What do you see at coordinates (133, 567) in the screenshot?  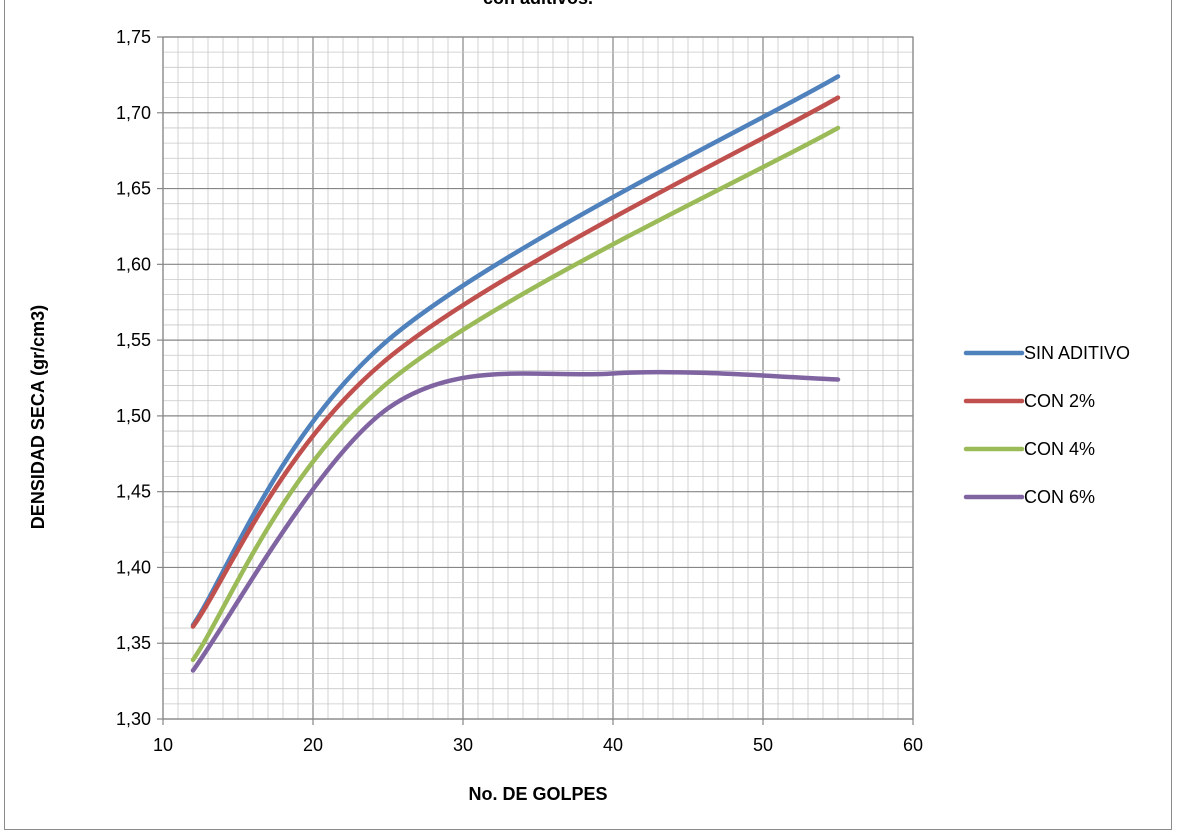 I see `y-tick-label: 1,40` at bounding box center [133, 567].